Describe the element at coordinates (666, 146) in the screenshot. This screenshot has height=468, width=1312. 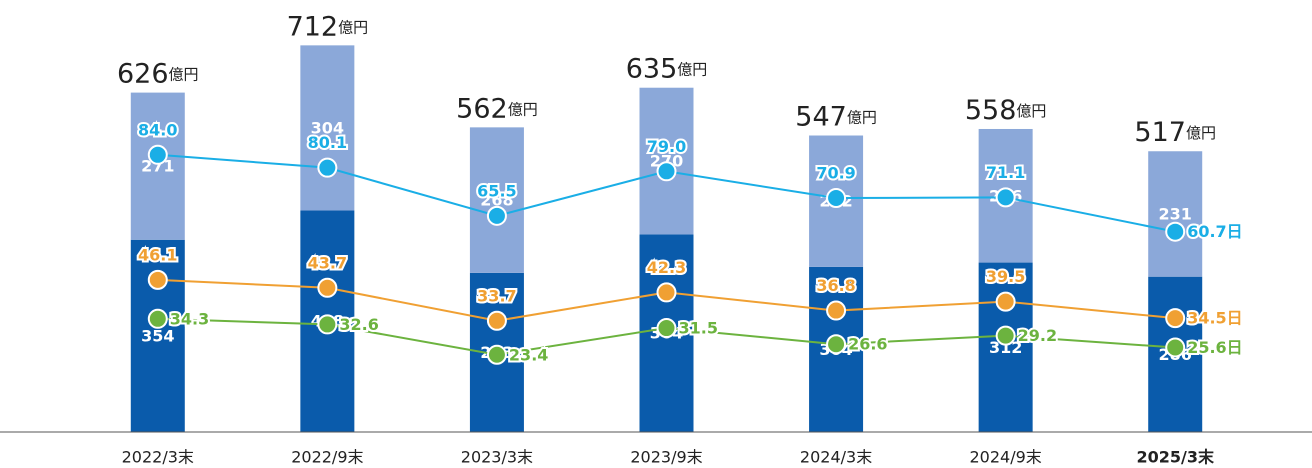
I see `line-label: 79.0` at that location.